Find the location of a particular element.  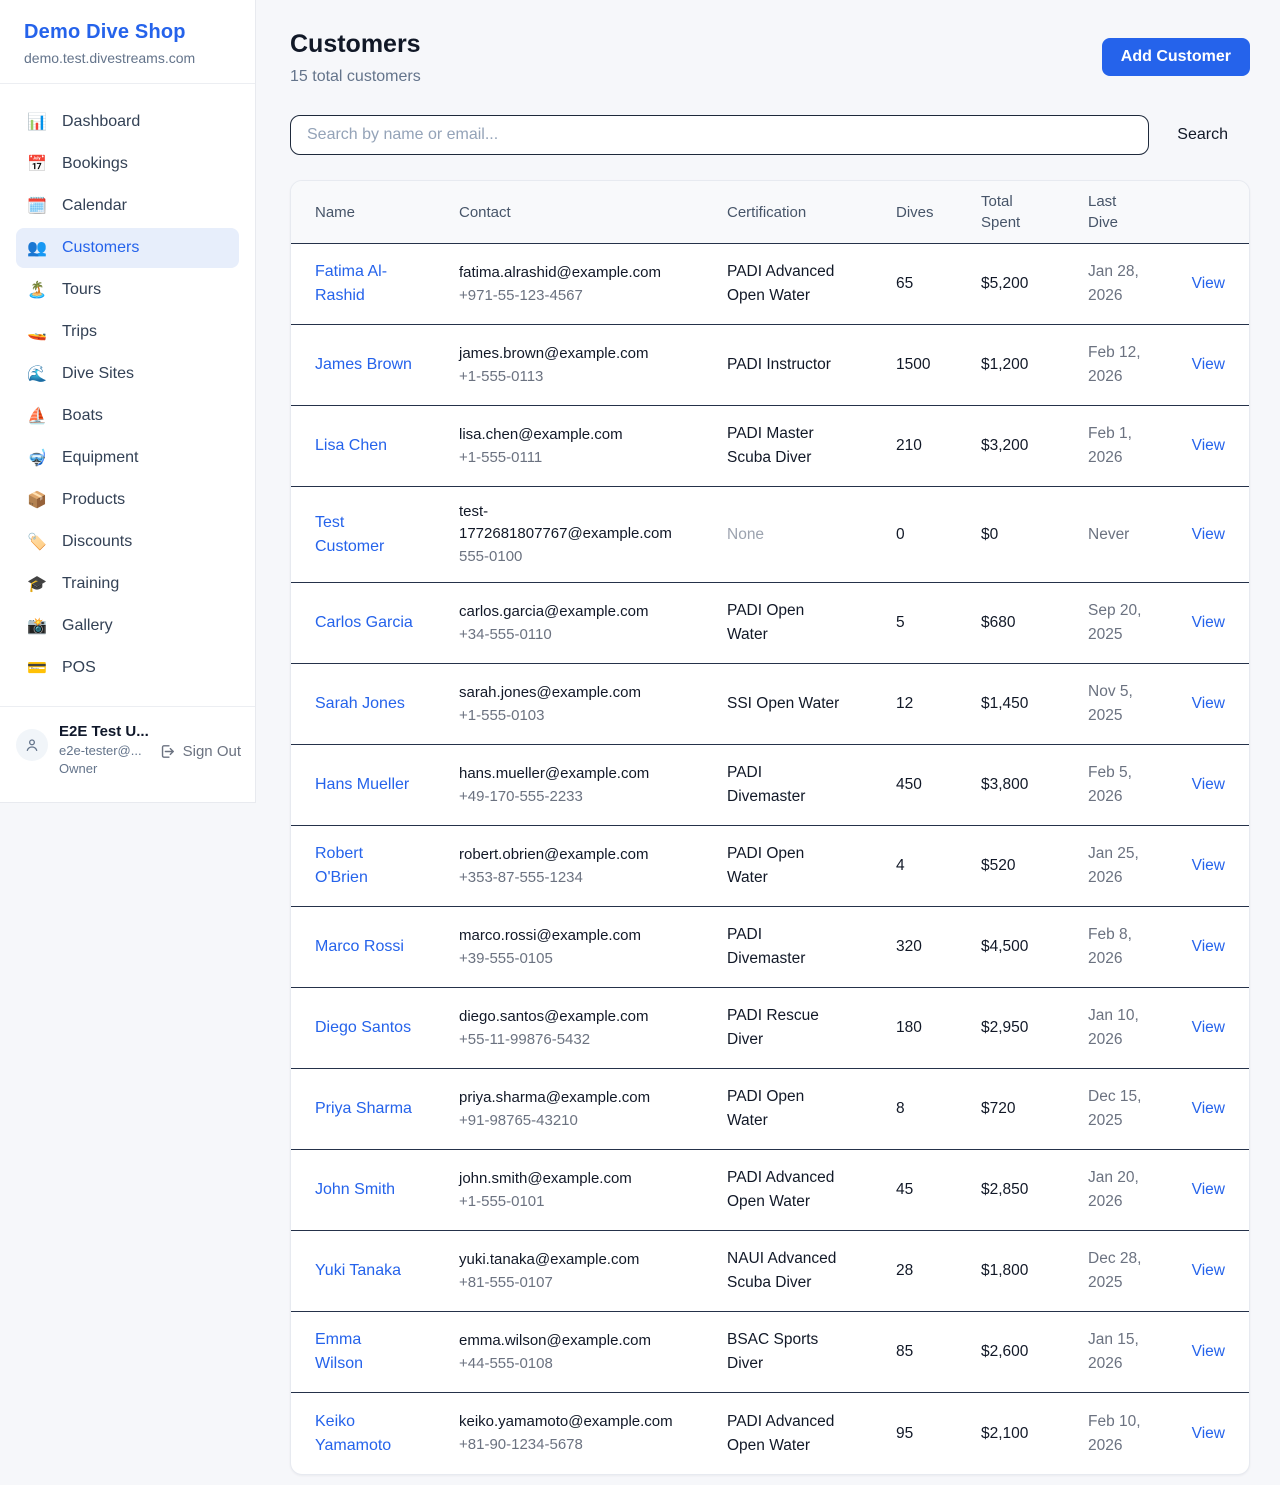

sidebar-item-tours: 🏝️ Tours is located at coordinates (127, 290).